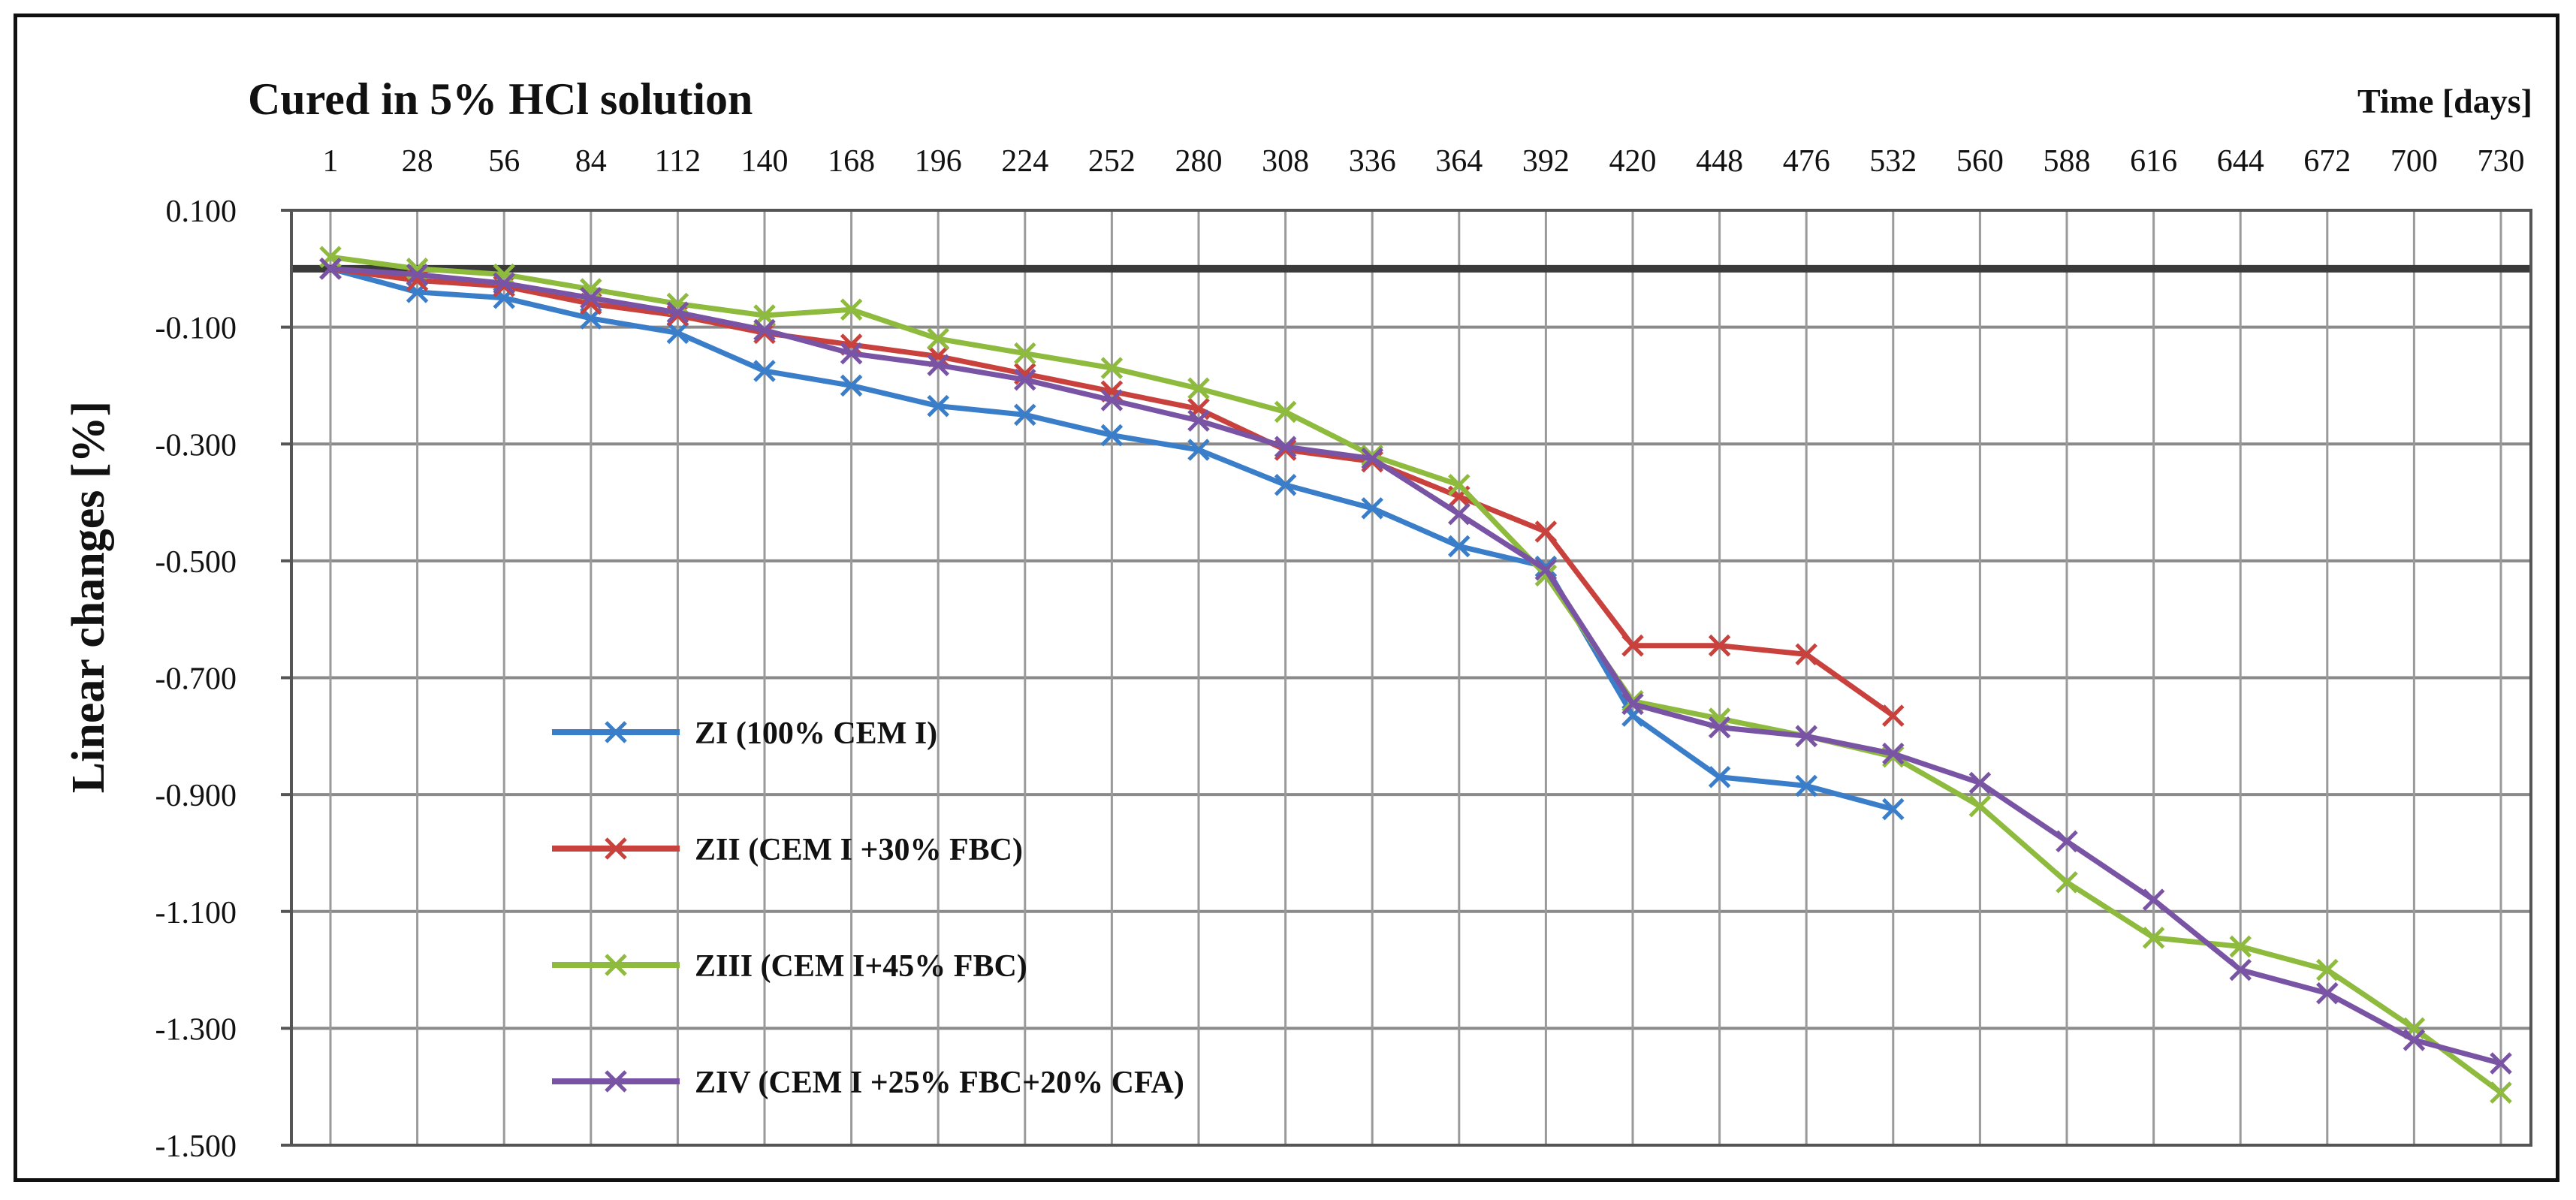 This screenshot has height=1200, width=2576. Describe the element at coordinates (196, 913) in the screenshot. I see `y-tick-label: -1.100` at that location.